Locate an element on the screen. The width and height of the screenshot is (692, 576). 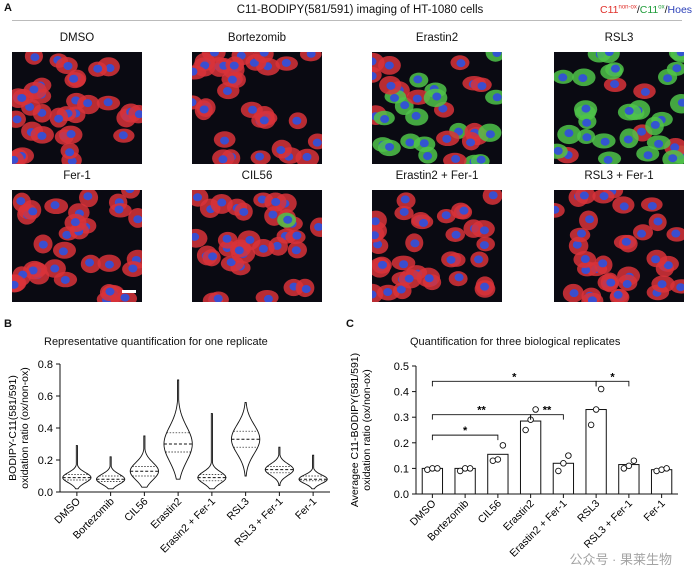
x-tick-label: DMSO is located at coordinates (67, 511).